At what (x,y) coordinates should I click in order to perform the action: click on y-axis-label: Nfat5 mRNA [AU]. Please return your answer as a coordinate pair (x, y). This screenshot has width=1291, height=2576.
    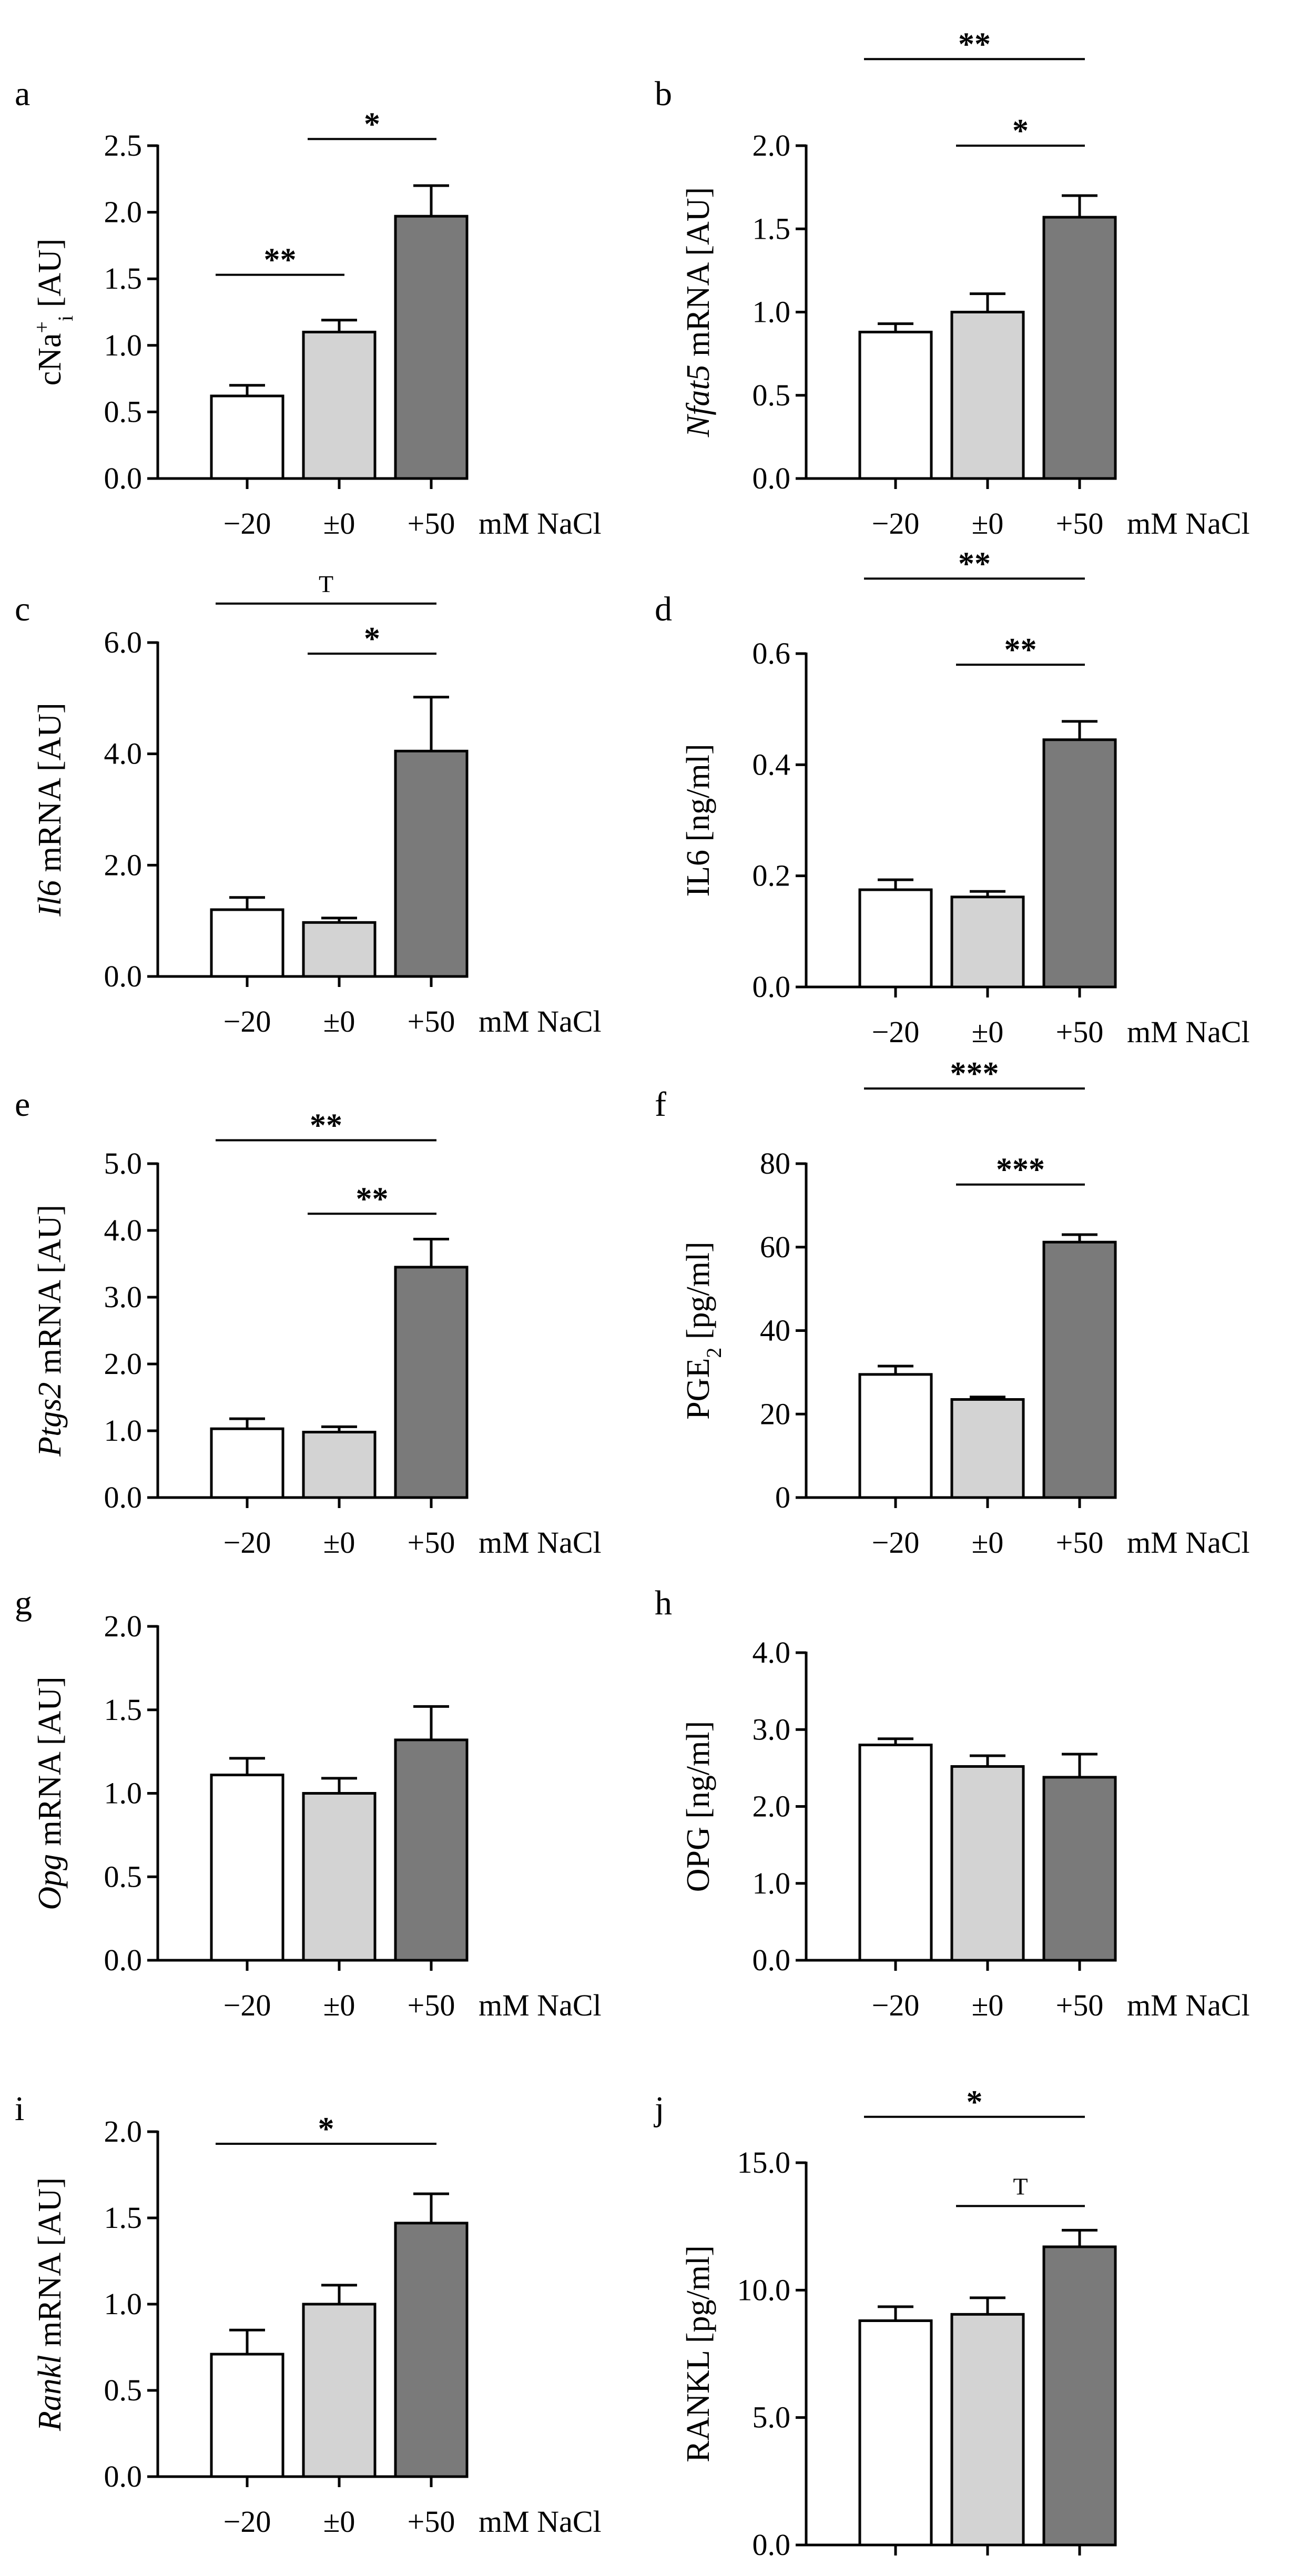
    Looking at the image, I should click on (698, 312).